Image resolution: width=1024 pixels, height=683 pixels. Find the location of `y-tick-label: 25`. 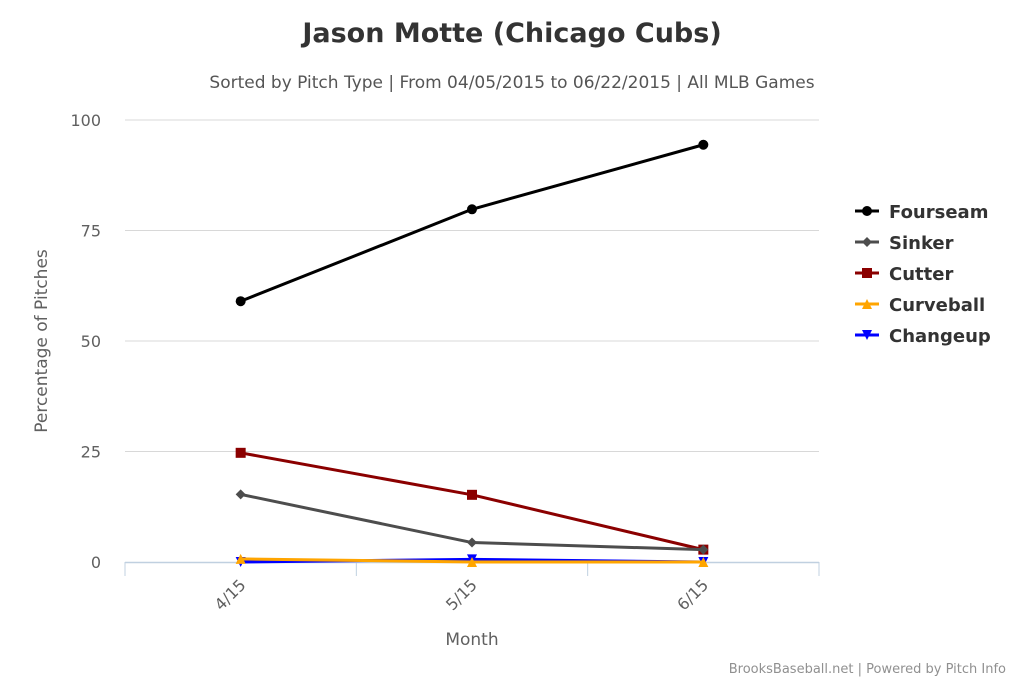

y-tick-label: 25 is located at coordinates (91, 452).